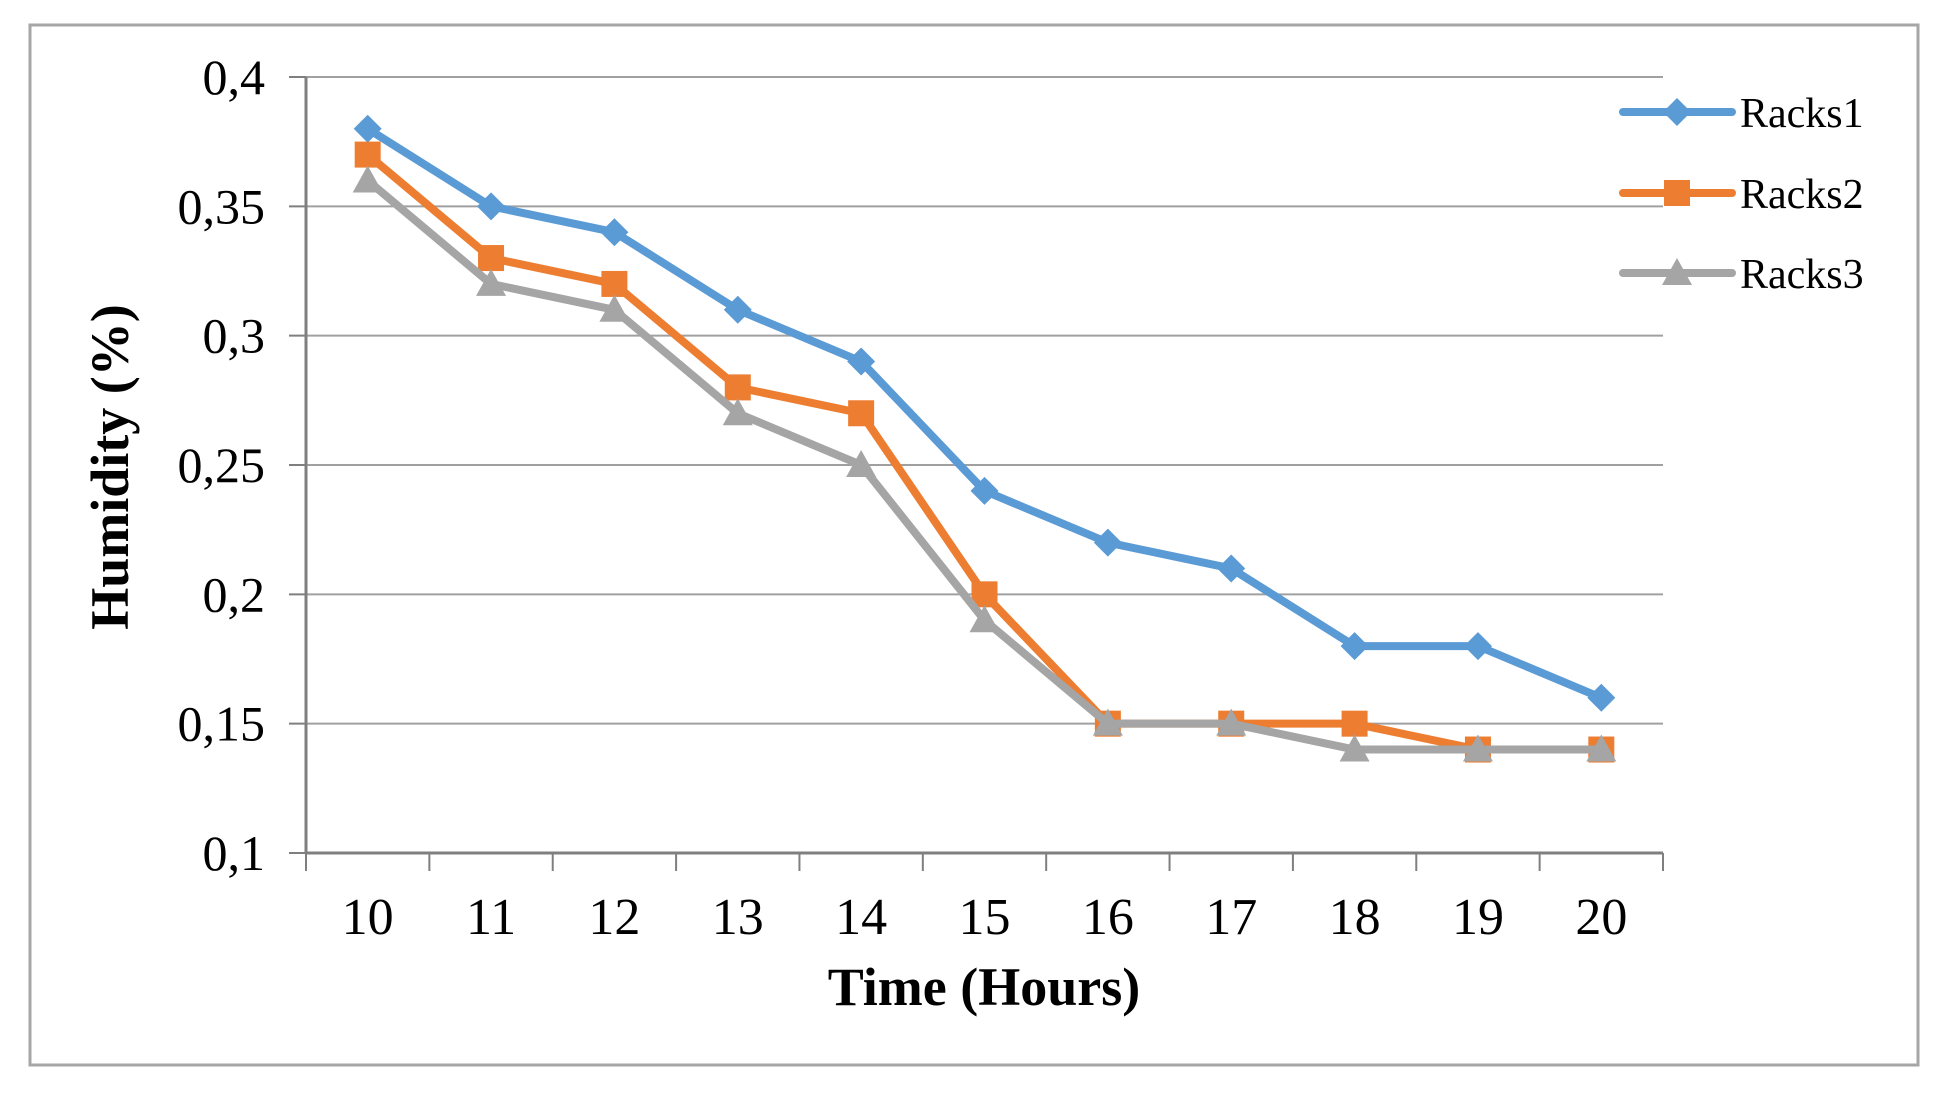  Describe the element at coordinates (1478, 917) in the screenshot. I see `x-tick-label: 19` at that location.